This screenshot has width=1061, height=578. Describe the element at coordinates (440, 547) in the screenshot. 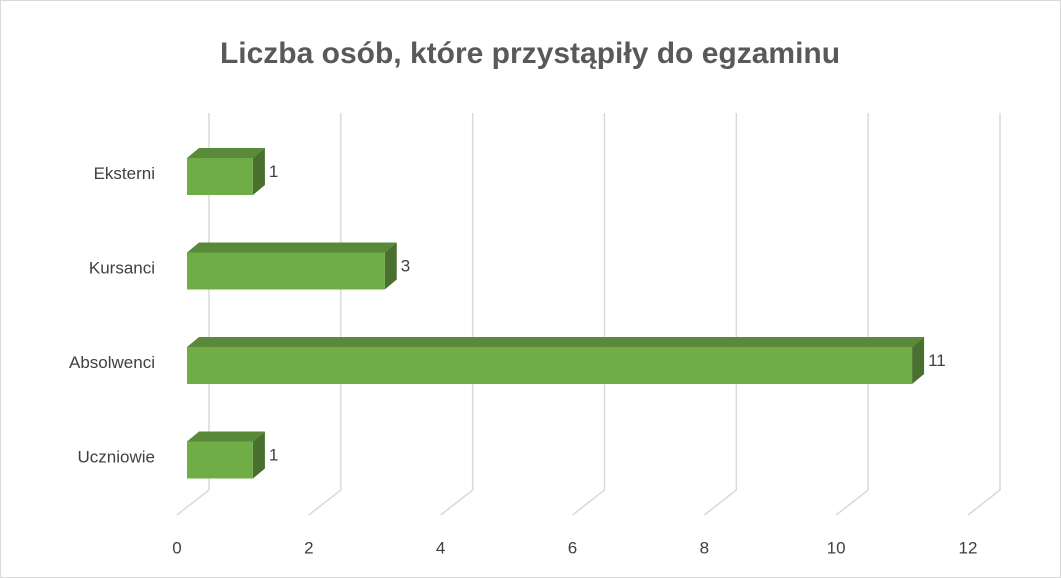

I see `x-tick-label: 4` at that location.